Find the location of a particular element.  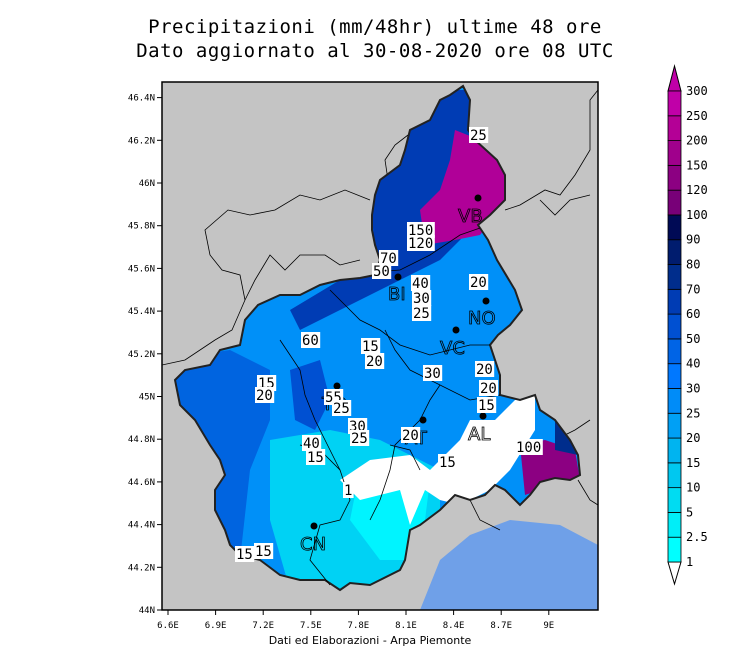

rain-zone-vb-heavy is located at coordinates (462, 187).